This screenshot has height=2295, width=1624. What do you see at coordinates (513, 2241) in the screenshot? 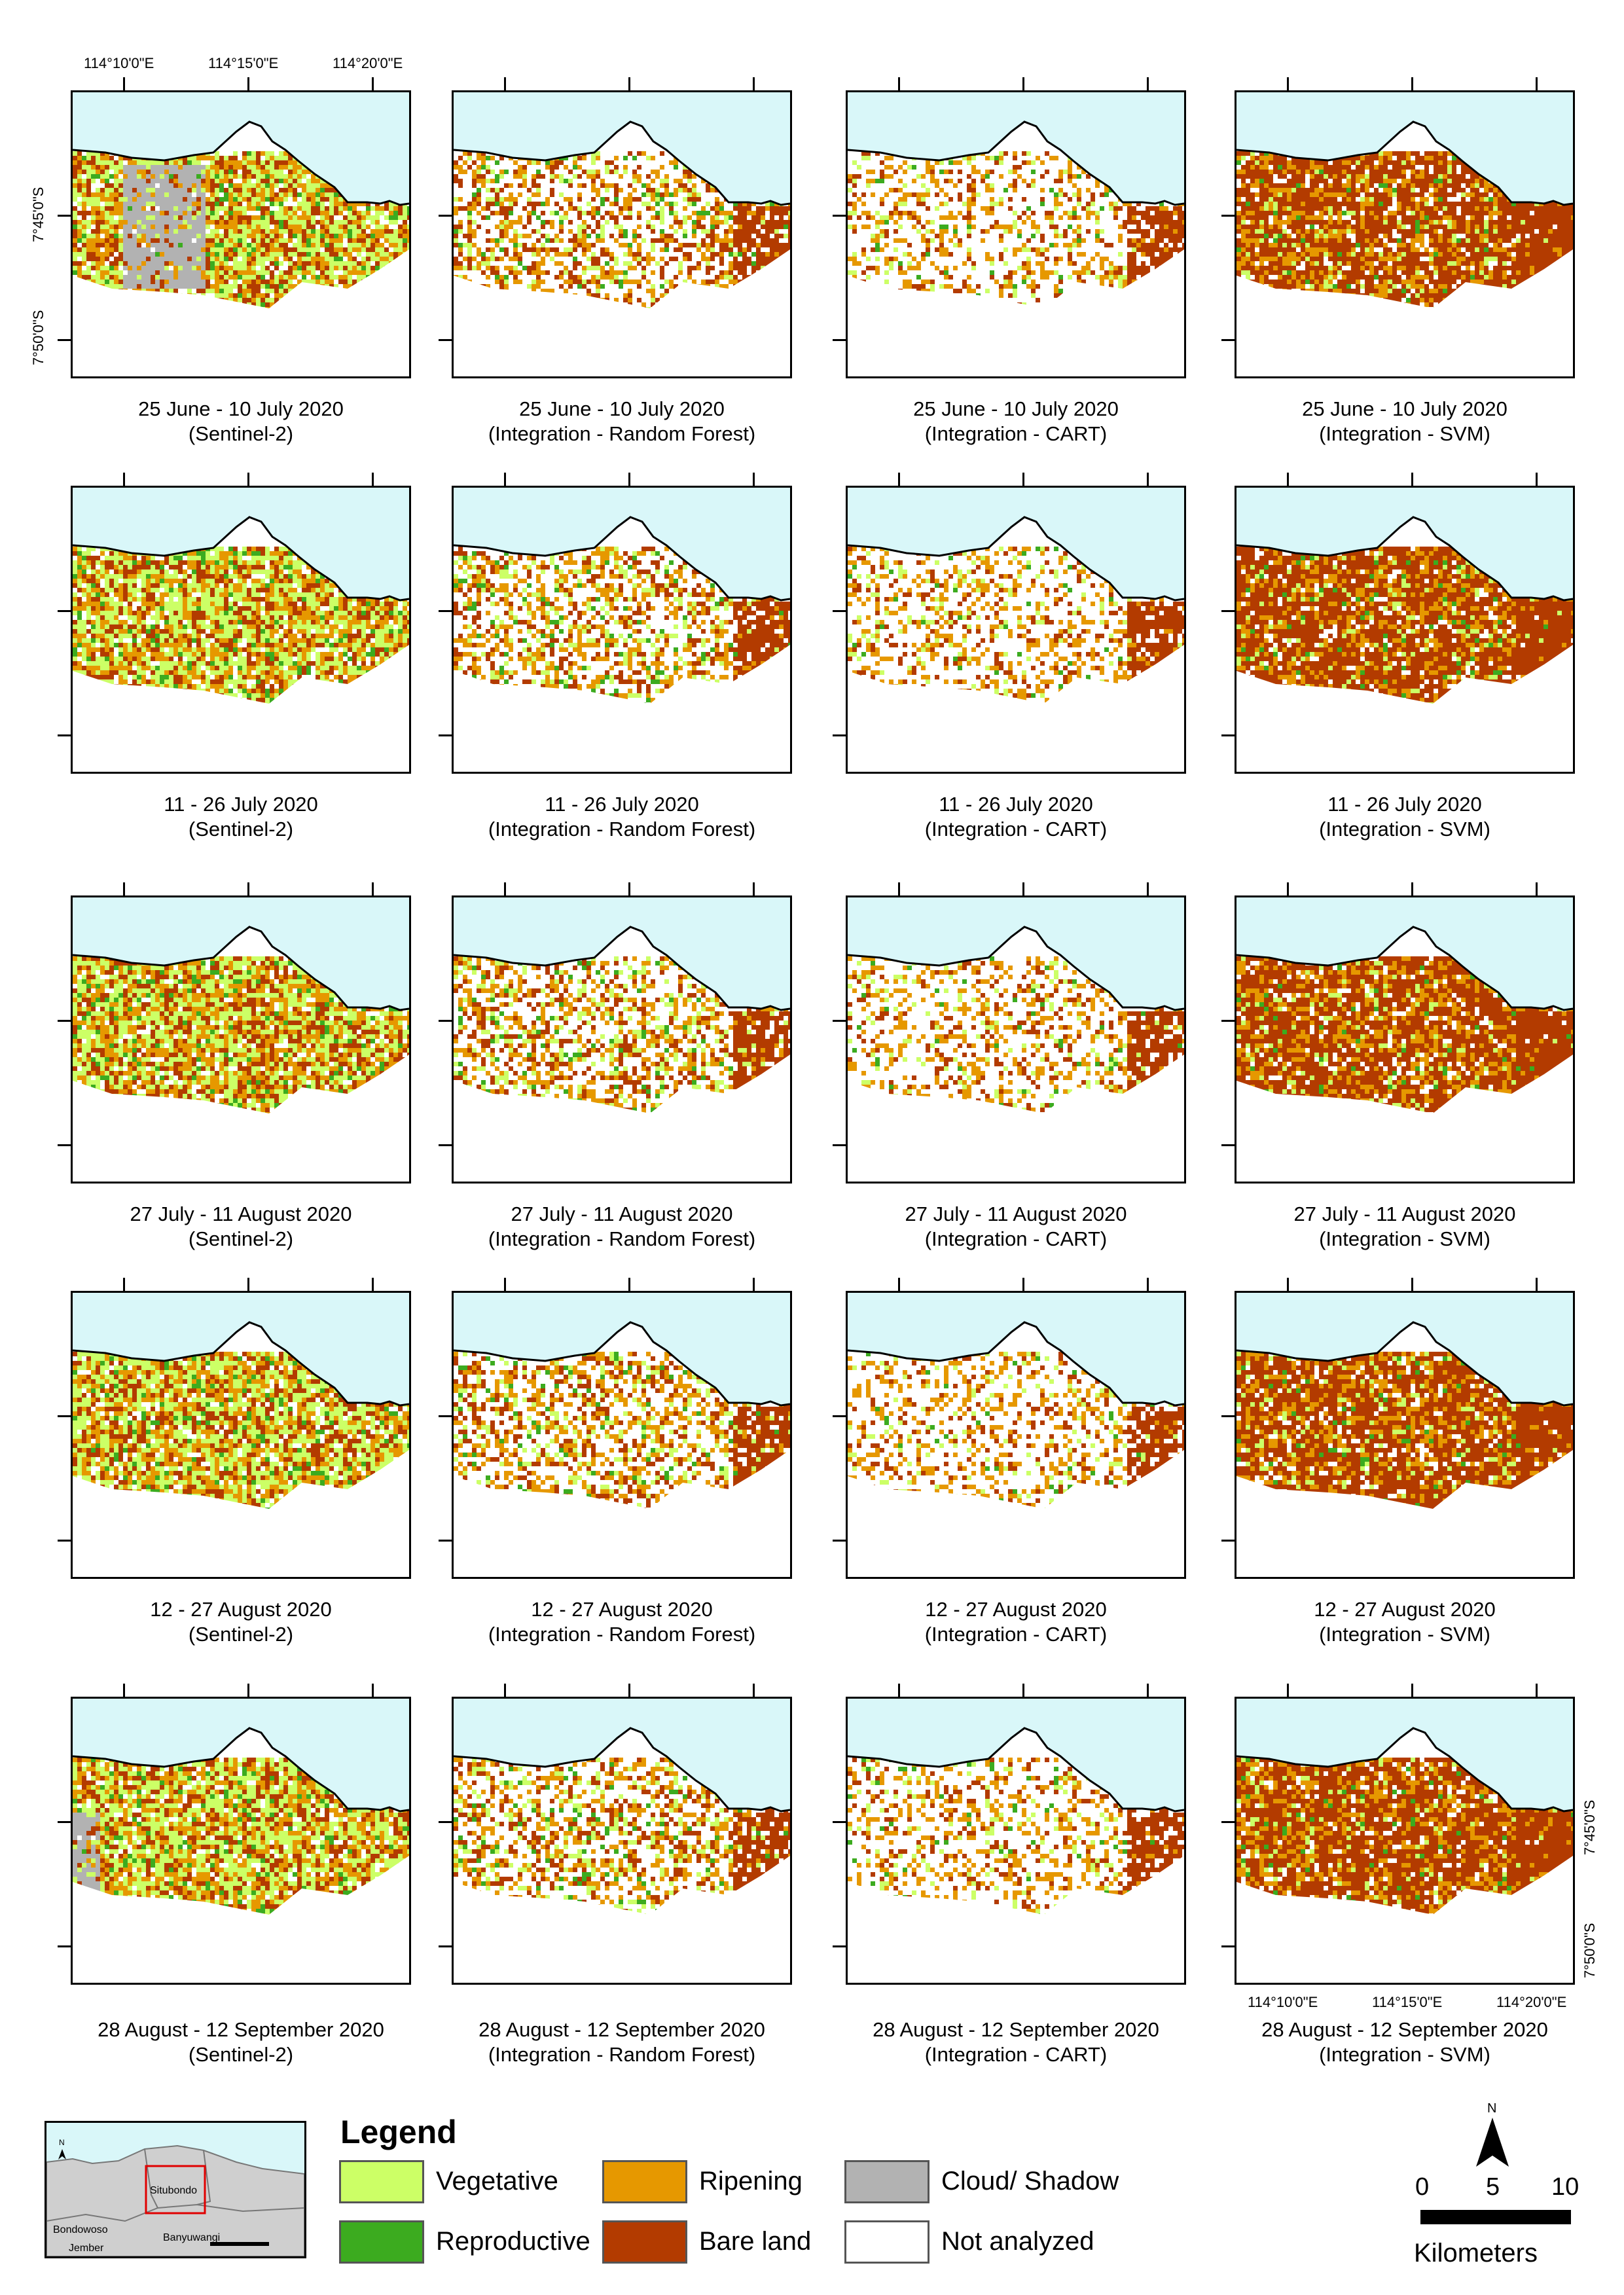
I see `legend-label: Reproductive` at bounding box center [513, 2241].